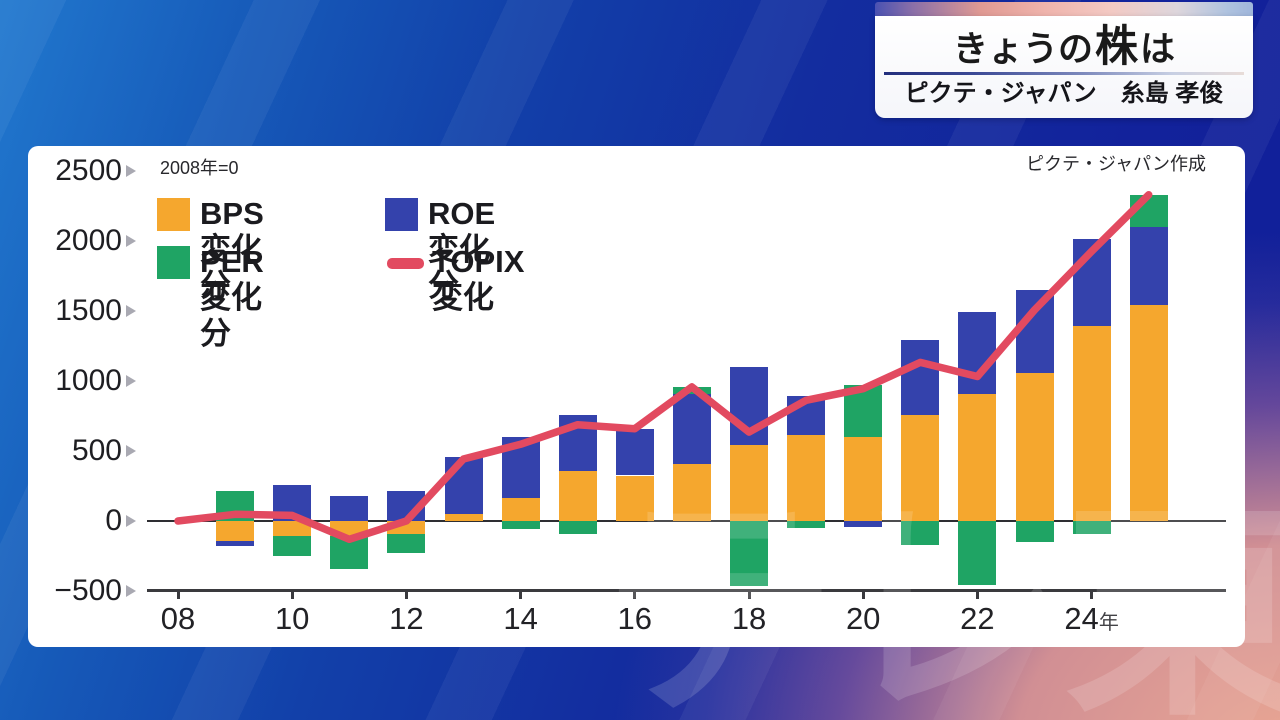  Describe the element at coordinates (1116, 47) in the screenshot. I see `title-emphasis: 株` at that location.